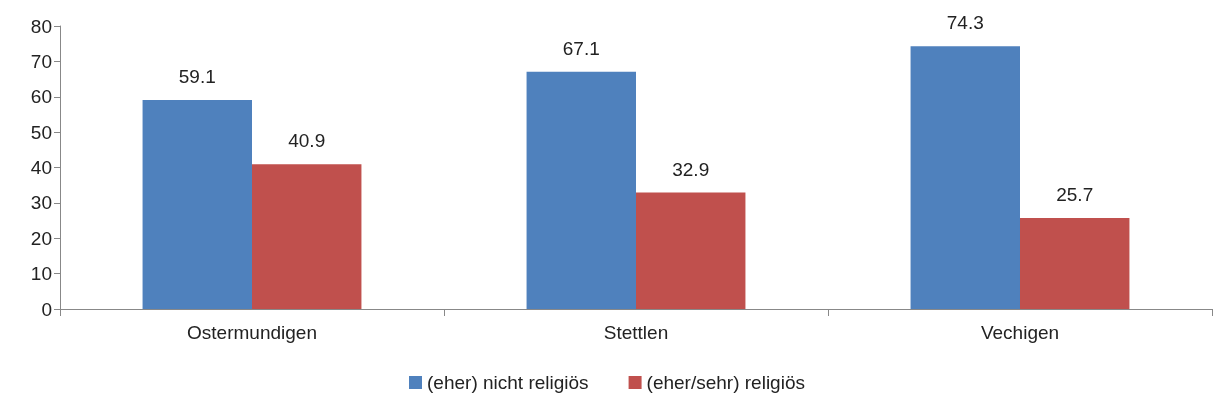  I want to click on legend-label: (eher) nicht religiös, so click(508, 382).